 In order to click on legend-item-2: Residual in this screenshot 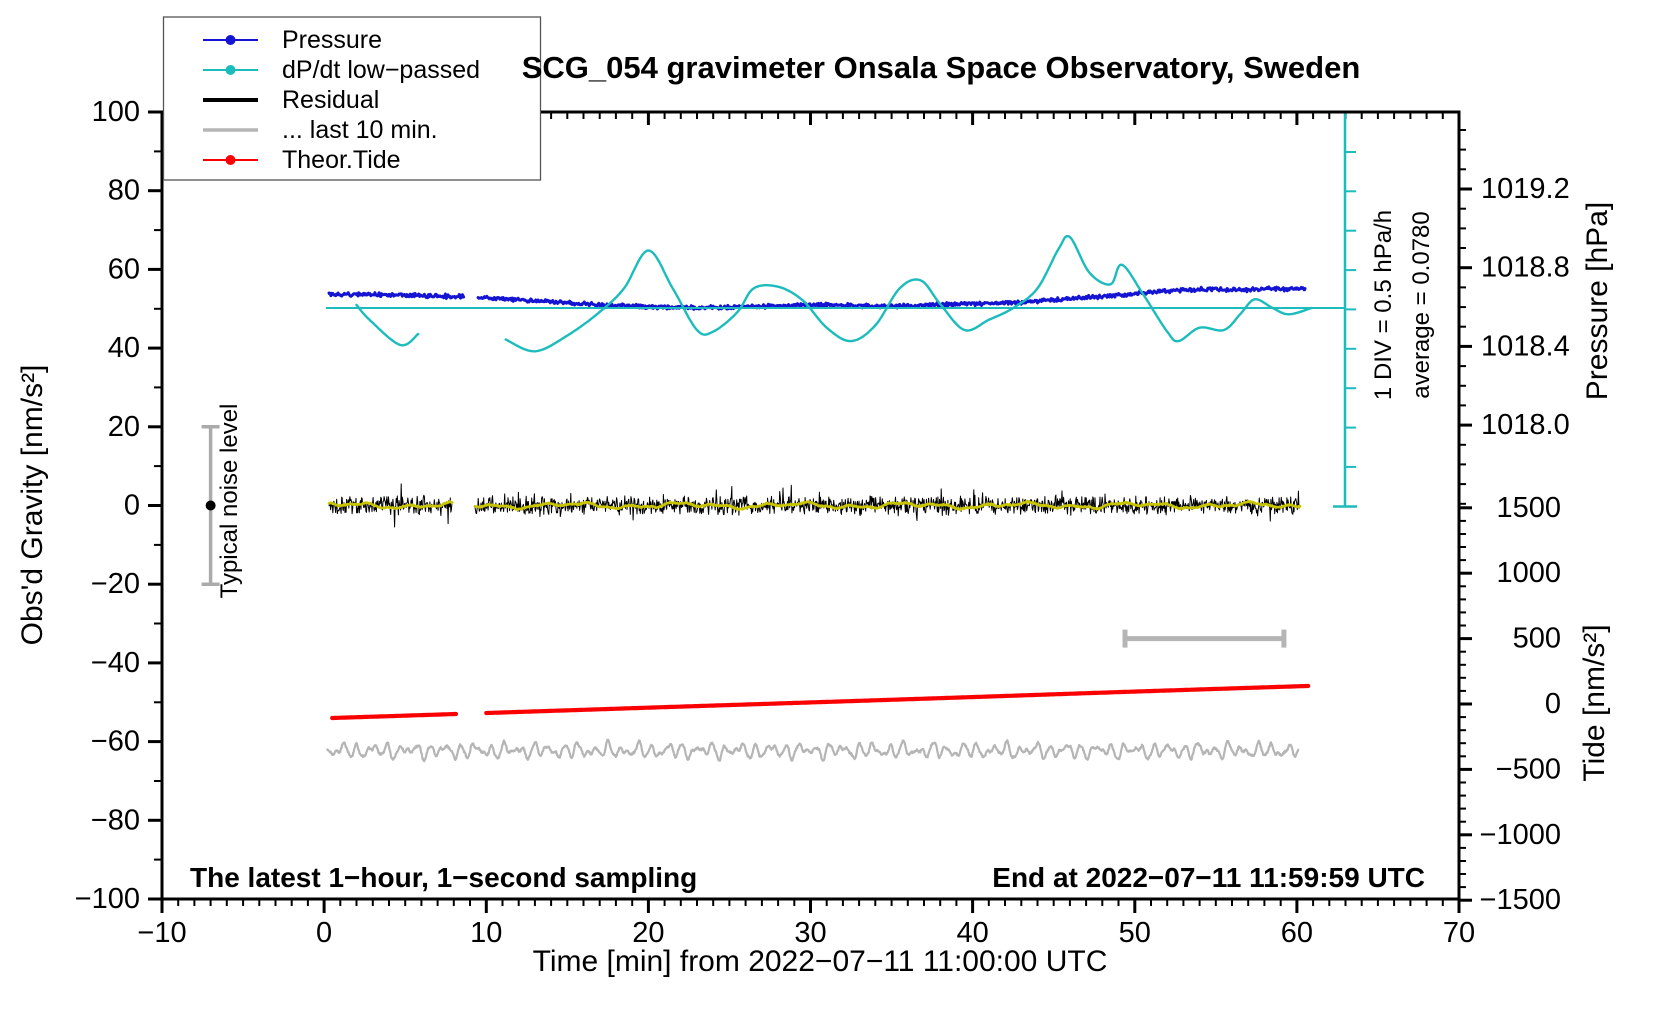, I will do `click(291, 100)`.